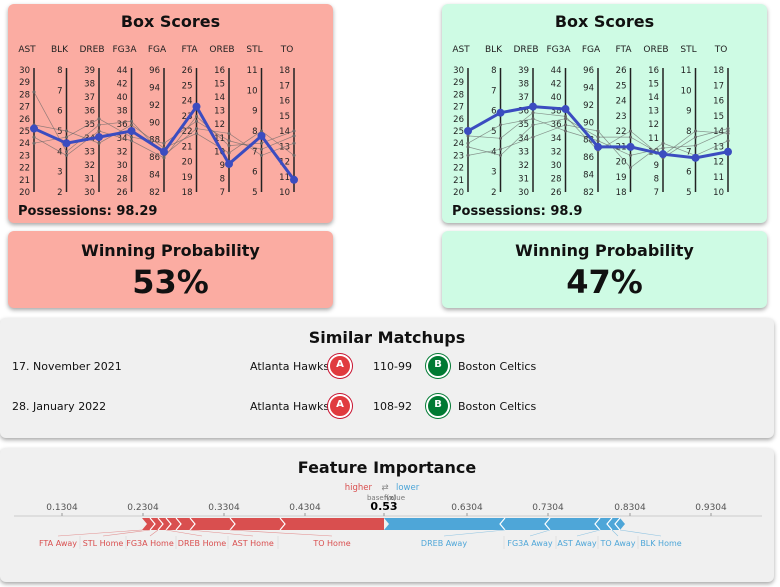  I want to click on force-higher-feature-label: STL Home, so click(103, 543).